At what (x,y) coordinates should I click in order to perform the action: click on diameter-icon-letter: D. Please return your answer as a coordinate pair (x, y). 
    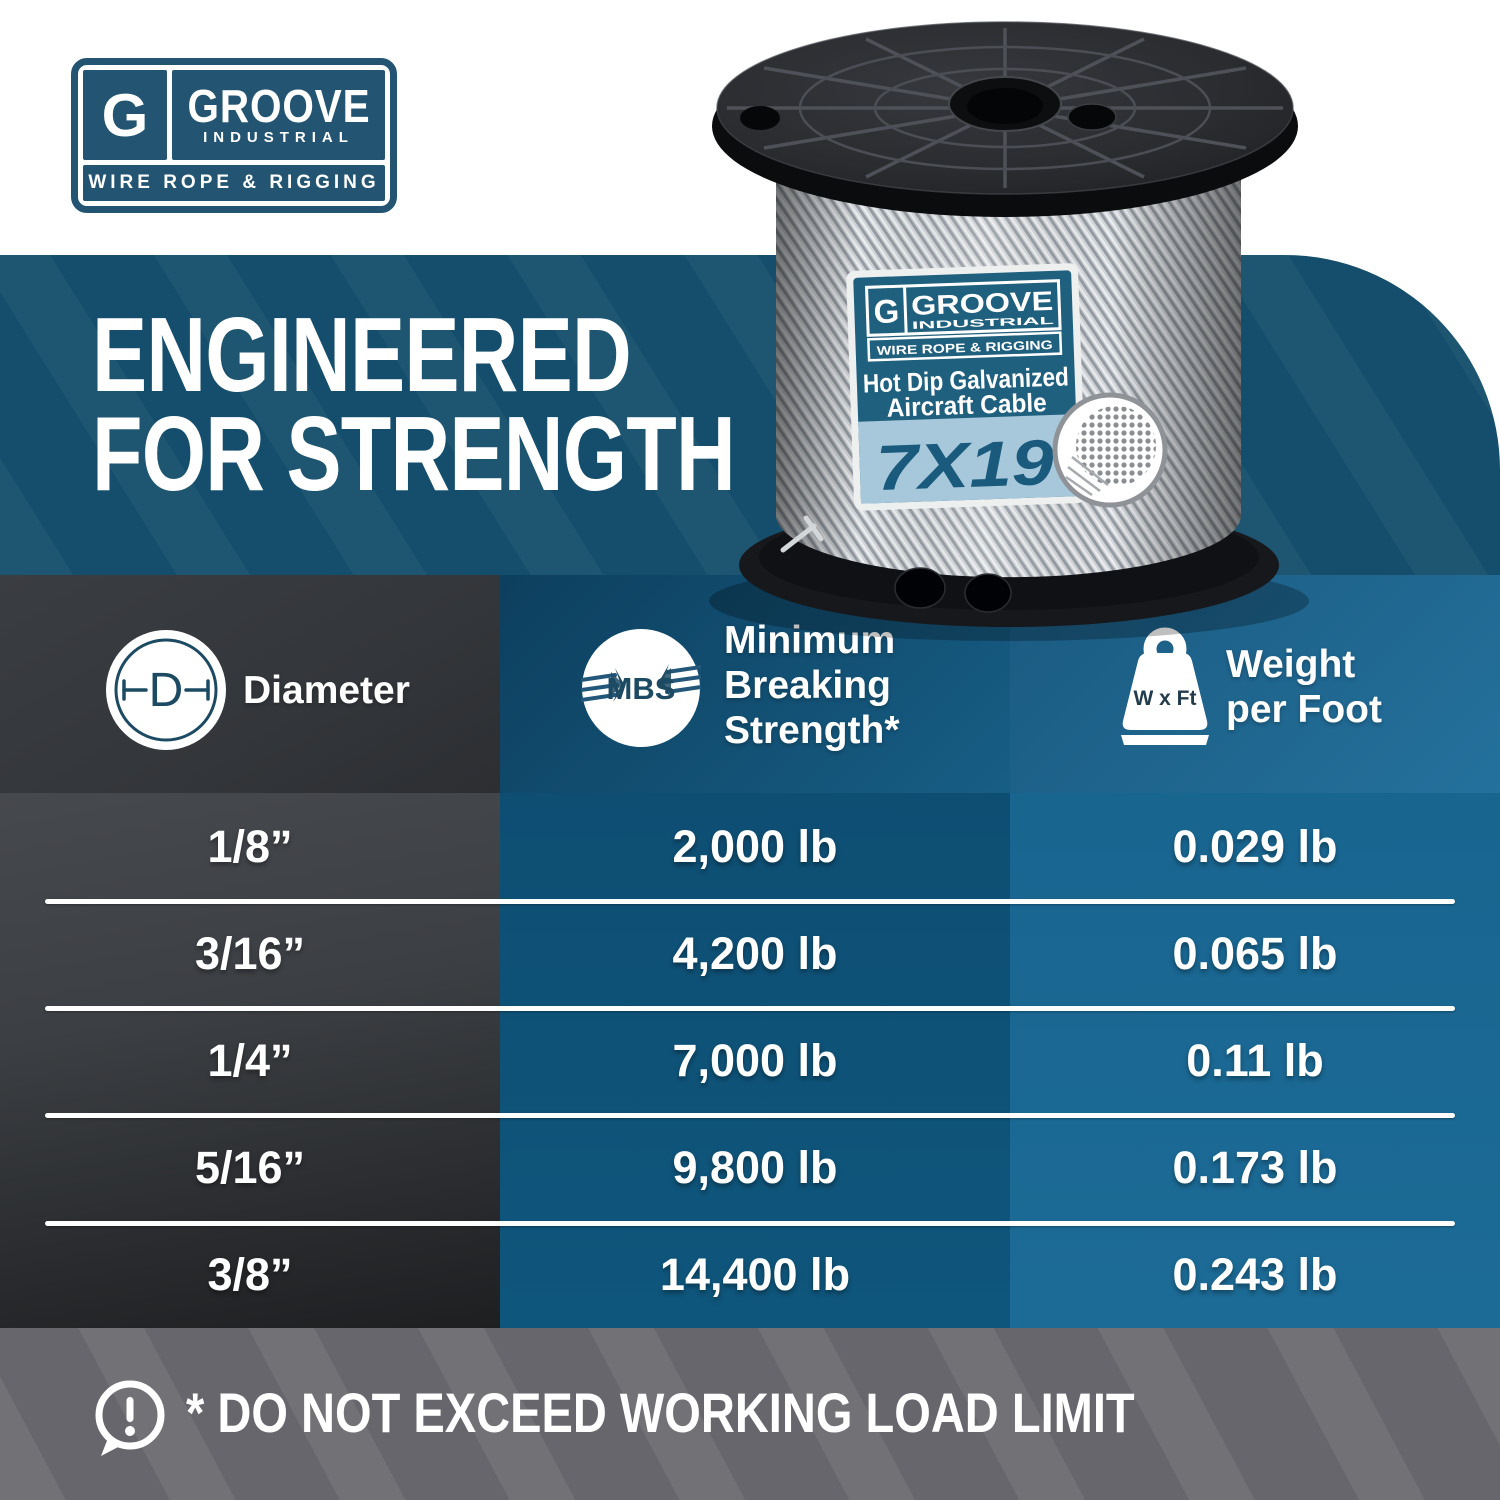
    Looking at the image, I should click on (166, 690).